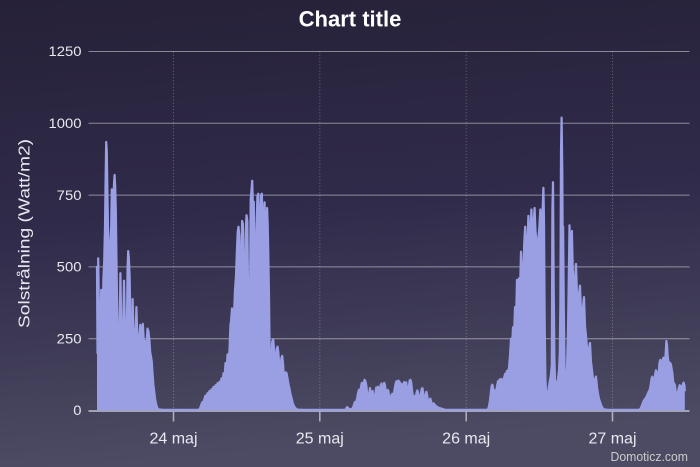 The image size is (700, 467). I want to click on svg-text: Solstrålning (Watt/m2), so click(25, 233).